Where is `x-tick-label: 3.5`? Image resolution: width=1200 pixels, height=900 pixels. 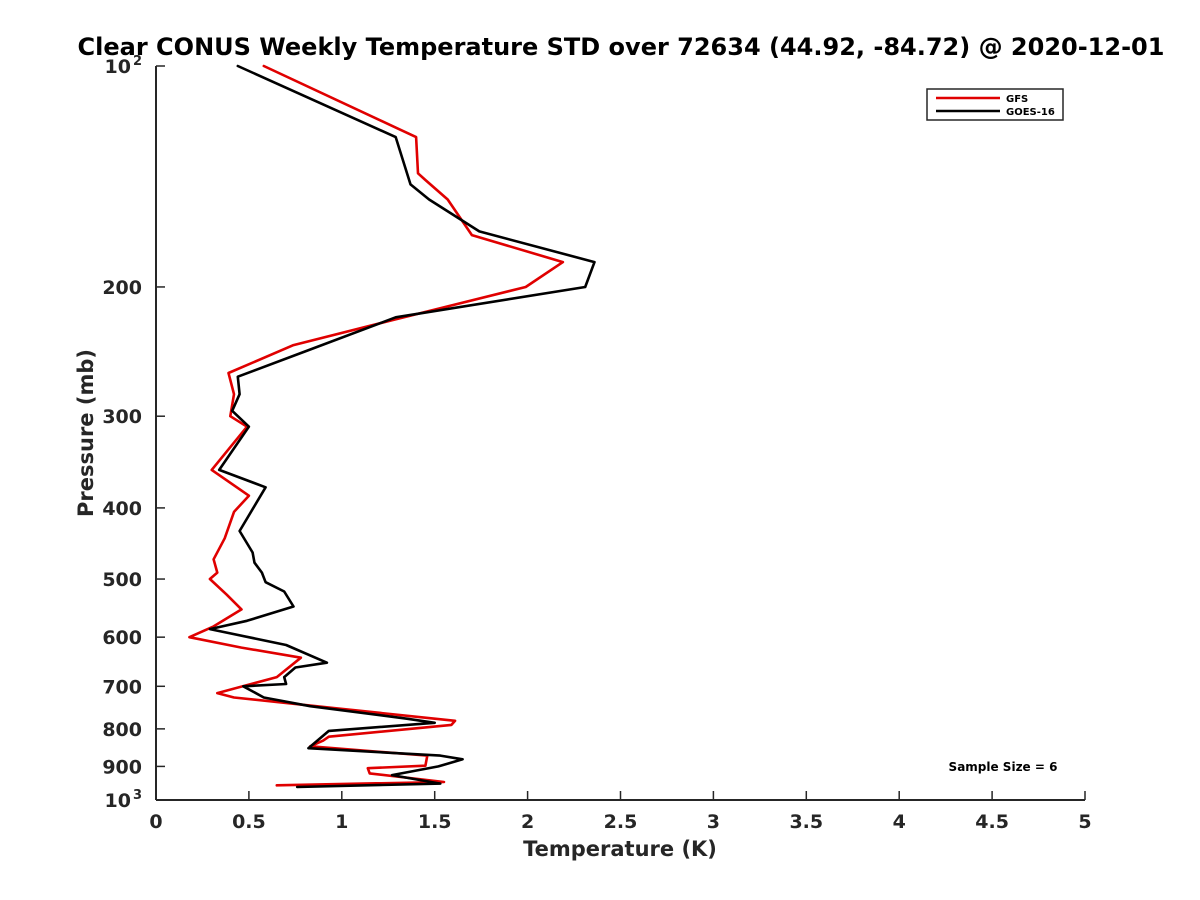
x-tick-label: 3.5 is located at coordinates (806, 822).